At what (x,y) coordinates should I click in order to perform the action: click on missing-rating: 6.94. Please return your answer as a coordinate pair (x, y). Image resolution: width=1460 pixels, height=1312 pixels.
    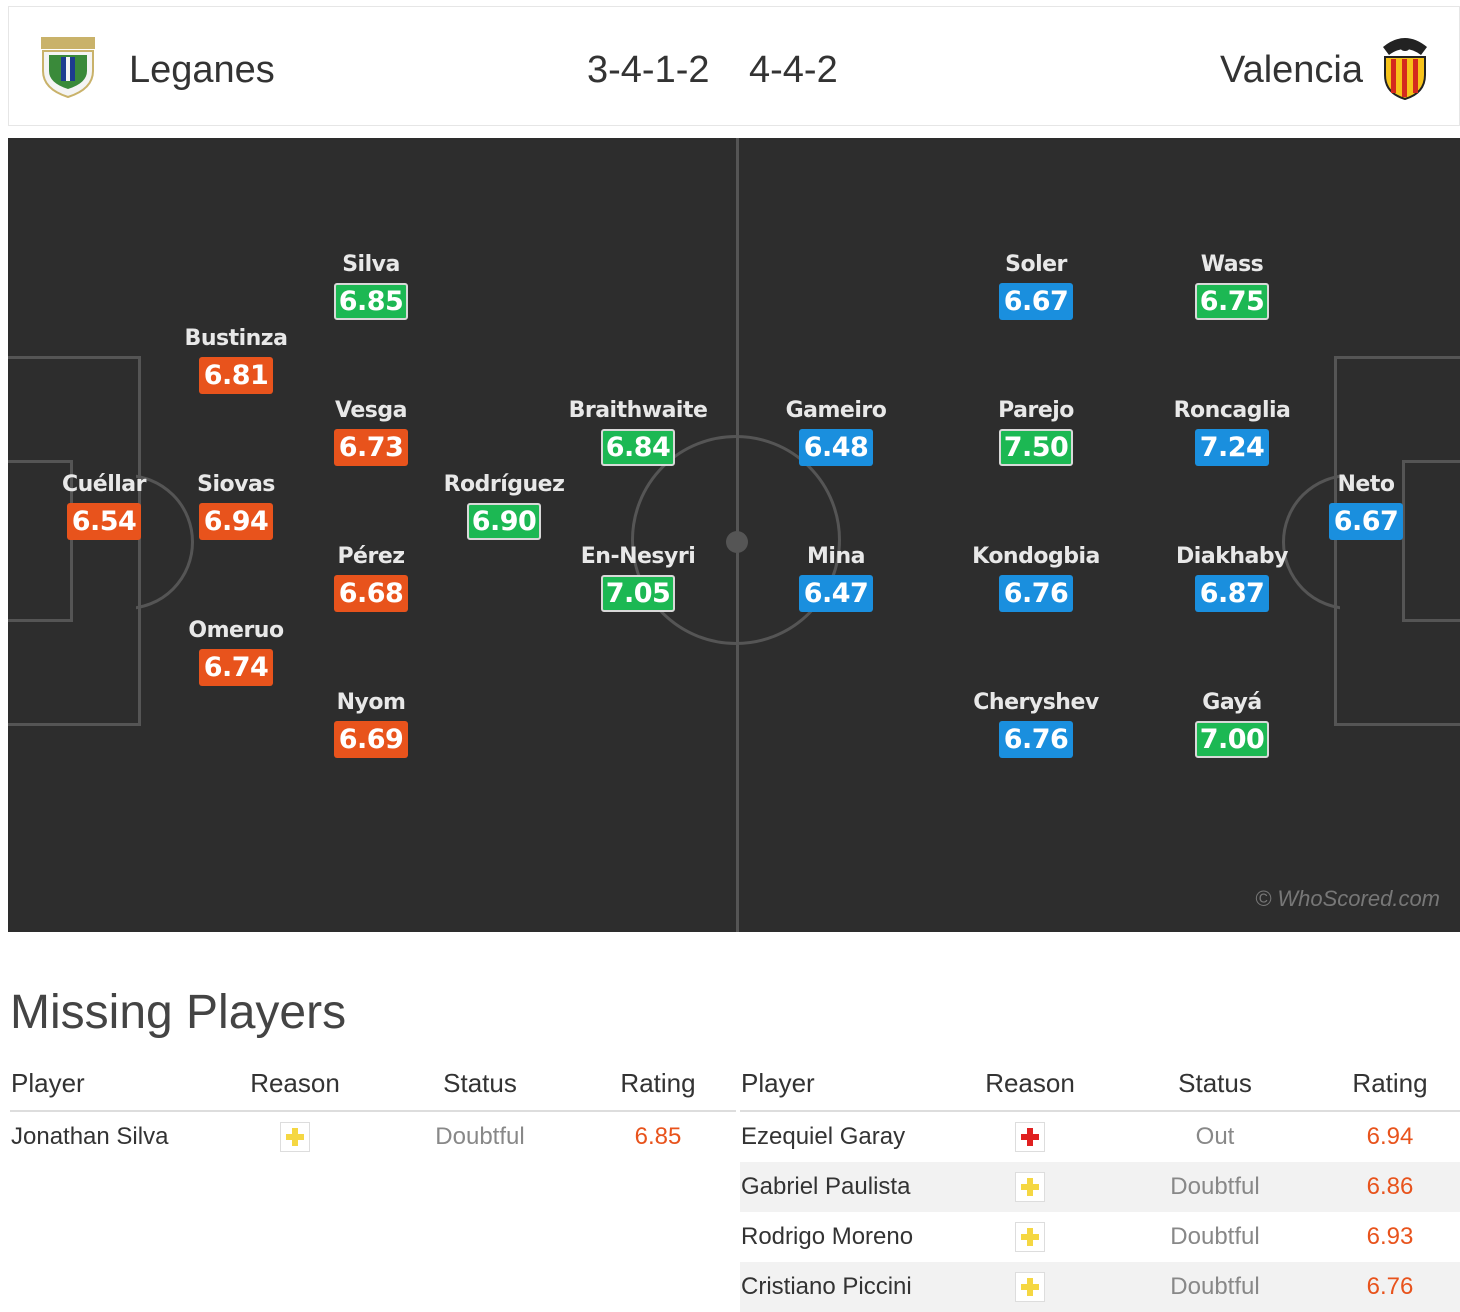
    Looking at the image, I should click on (1390, 1136).